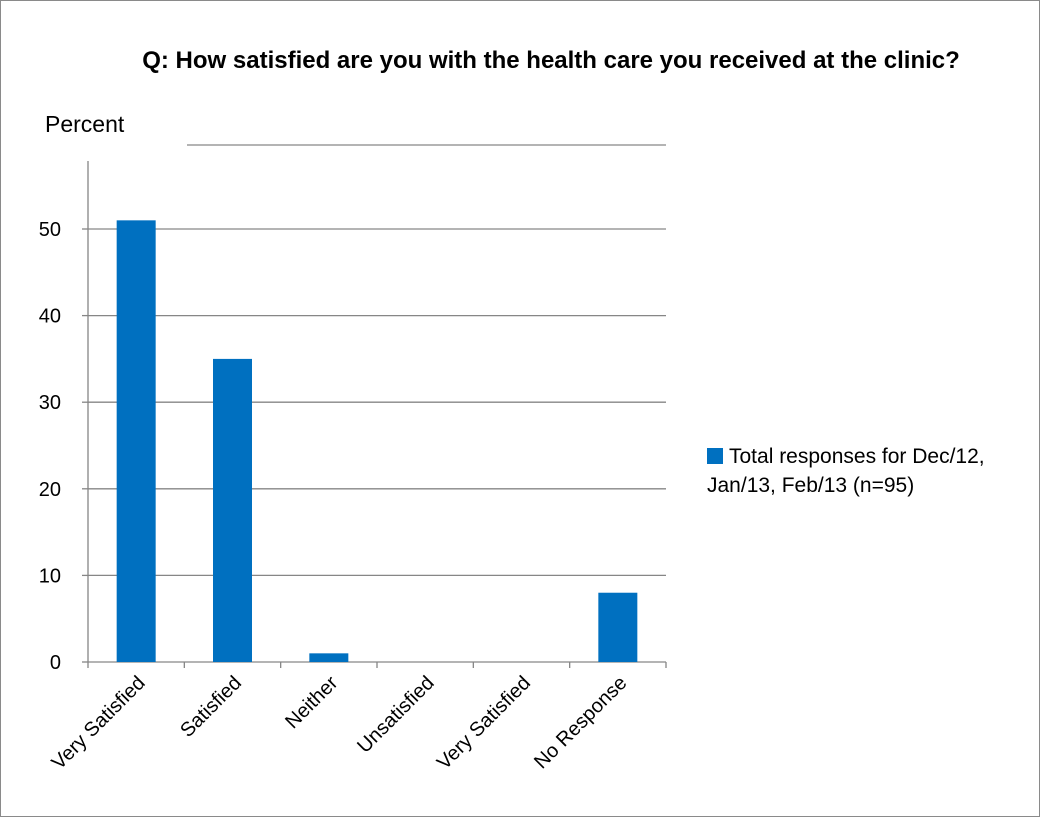 Image resolution: width=1040 pixels, height=817 pixels. I want to click on y-axis-label: Percent, so click(85, 124).